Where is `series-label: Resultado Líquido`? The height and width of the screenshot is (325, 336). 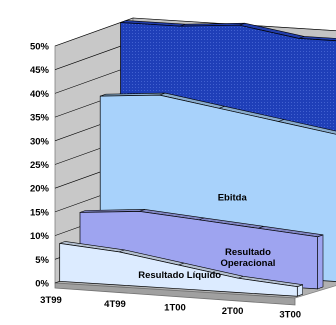 series-label: Resultado Líquido is located at coordinates (179, 275).